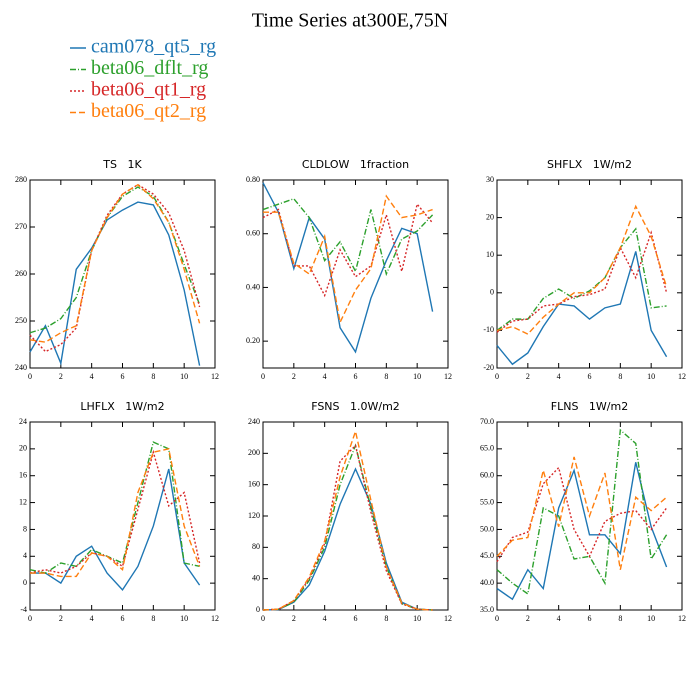  I want to click on page-title: Time Series at300E,75N, so click(350, 21).